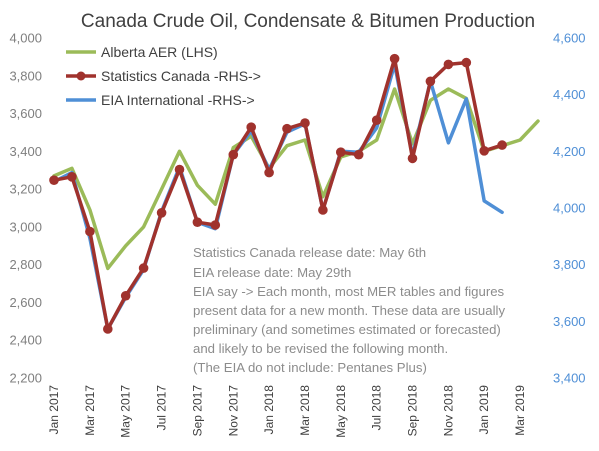 The width and height of the screenshot is (599, 451). Describe the element at coordinates (520, 410) in the screenshot. I see `x-tick-label: Mar 2019` at that location.